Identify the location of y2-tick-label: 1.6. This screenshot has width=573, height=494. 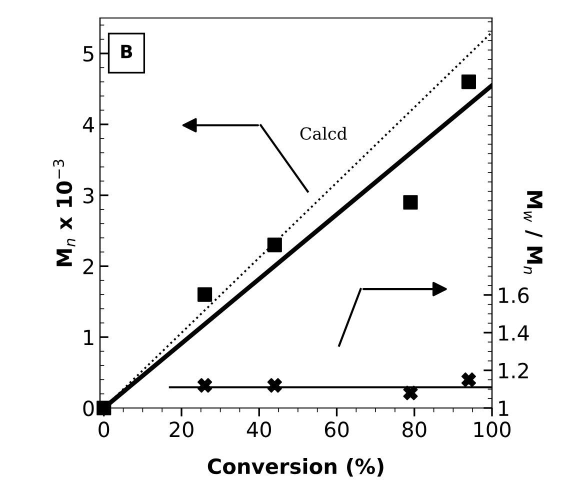
(514, 295).